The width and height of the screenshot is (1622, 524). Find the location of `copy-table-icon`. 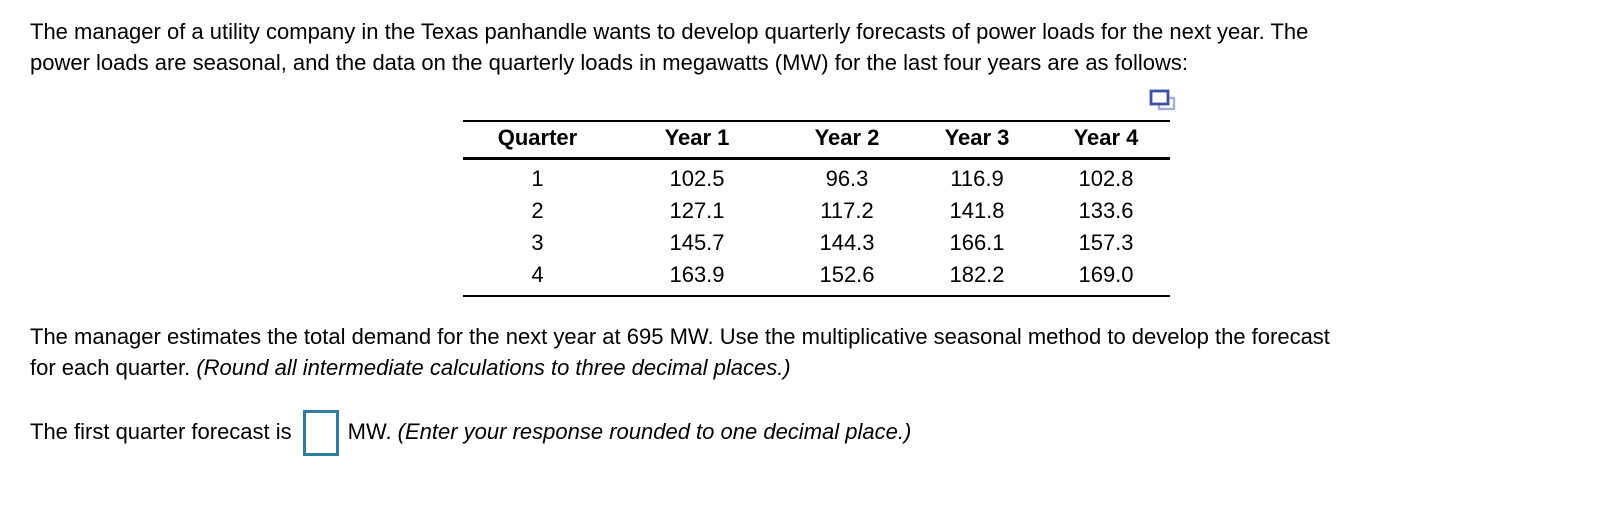

copy-table-icon is located at coordinates (1163, 101).